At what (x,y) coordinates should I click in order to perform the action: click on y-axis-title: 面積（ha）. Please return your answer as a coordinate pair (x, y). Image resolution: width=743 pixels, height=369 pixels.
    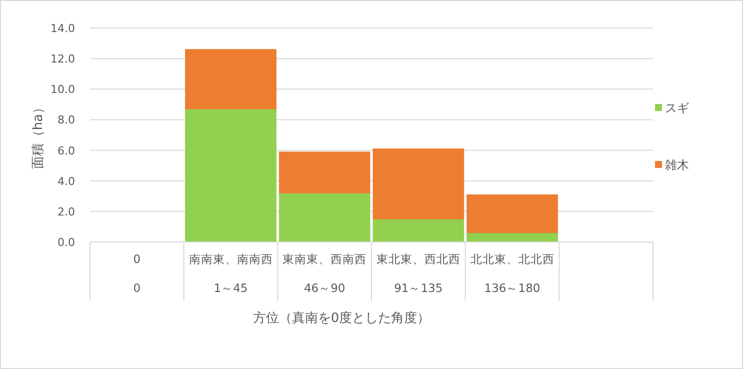
    Looking at the image, I should click on (38, 135).